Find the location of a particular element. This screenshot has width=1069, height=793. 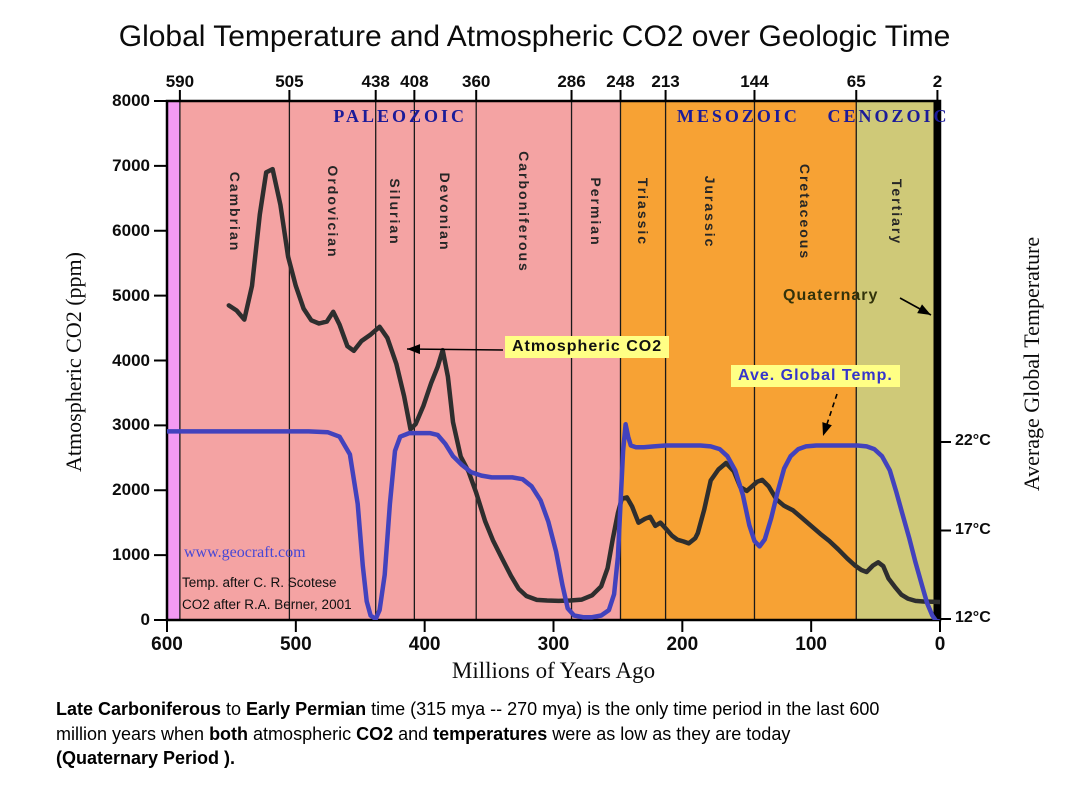

top-axis-tick-label: 144 is located at coordinates (754, 81).